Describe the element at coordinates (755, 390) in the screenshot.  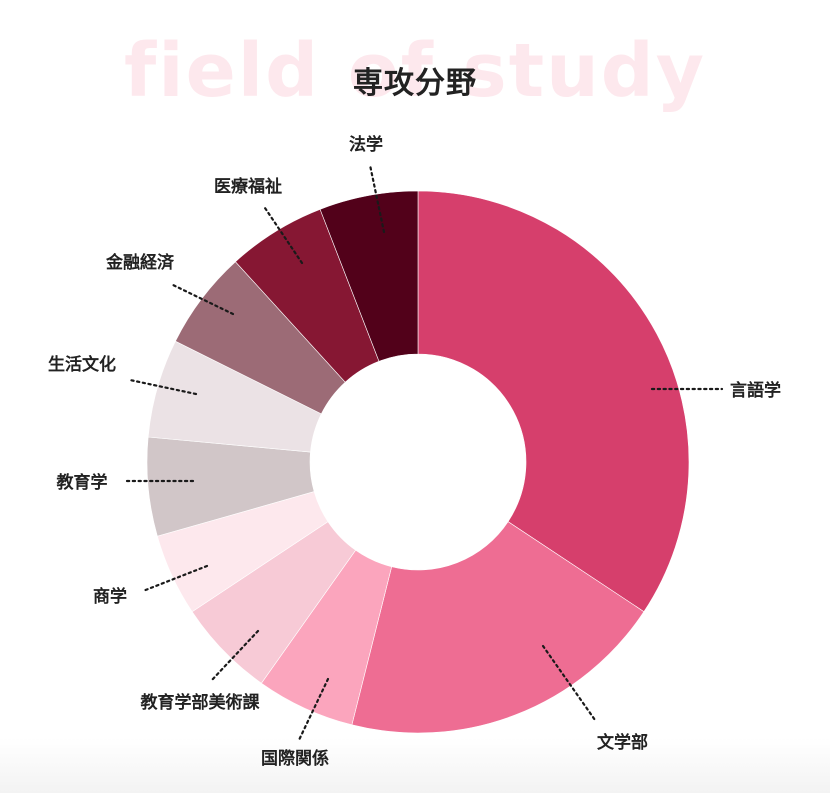
I see `category-label: 言語学` at that location.